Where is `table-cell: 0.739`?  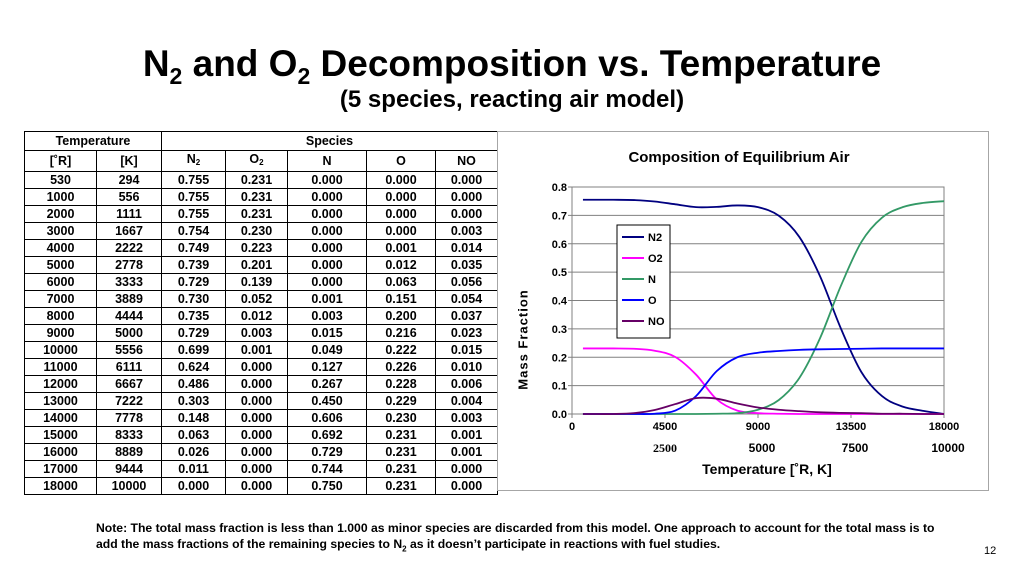 table-cell: 0.739 is located at coordinates (193, 265).